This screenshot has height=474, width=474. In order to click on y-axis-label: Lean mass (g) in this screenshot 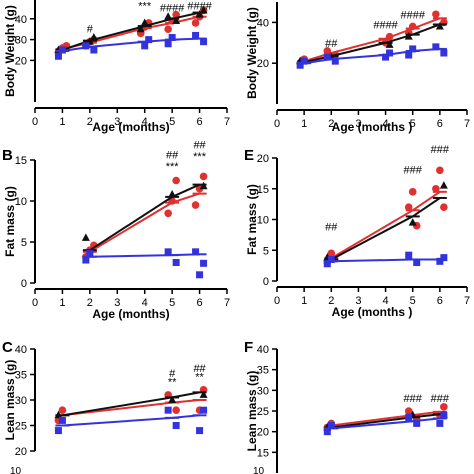, I will do `click(10, 400)`.